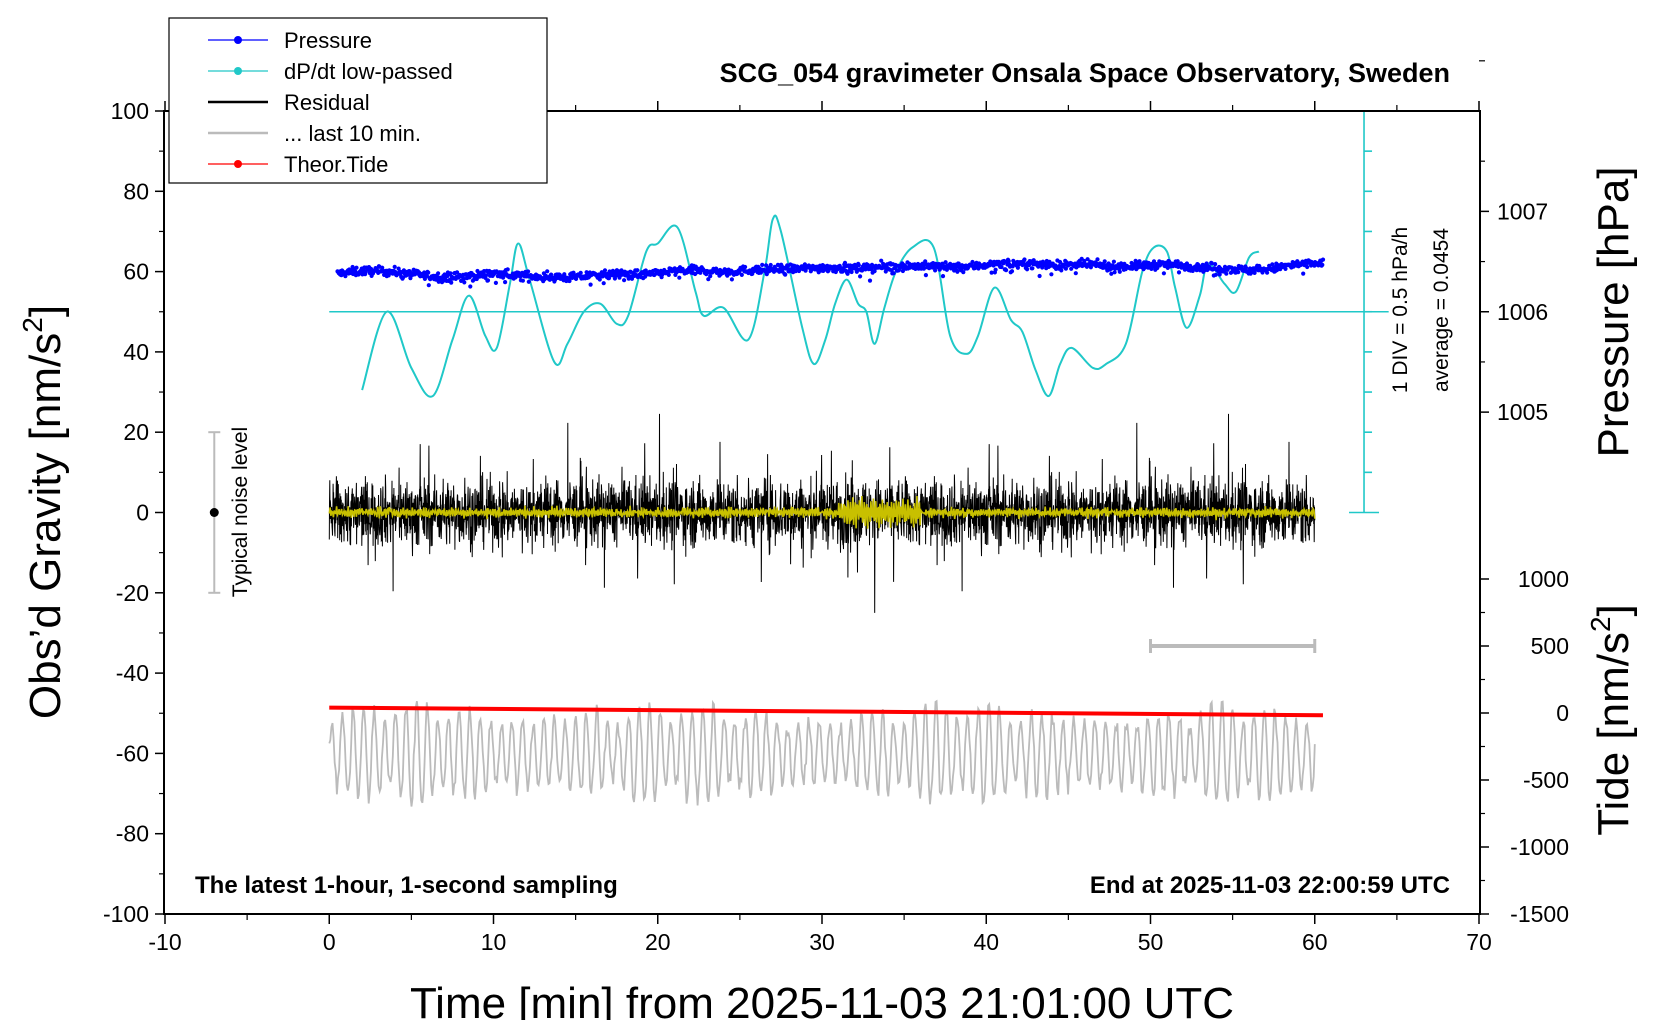 This screenshot has width=1660, height=1020. Describe the element at coordinates (1513, 242) in the screenshot. I see `pressure-axis-ticks: 1005 1006 1007` at that location.